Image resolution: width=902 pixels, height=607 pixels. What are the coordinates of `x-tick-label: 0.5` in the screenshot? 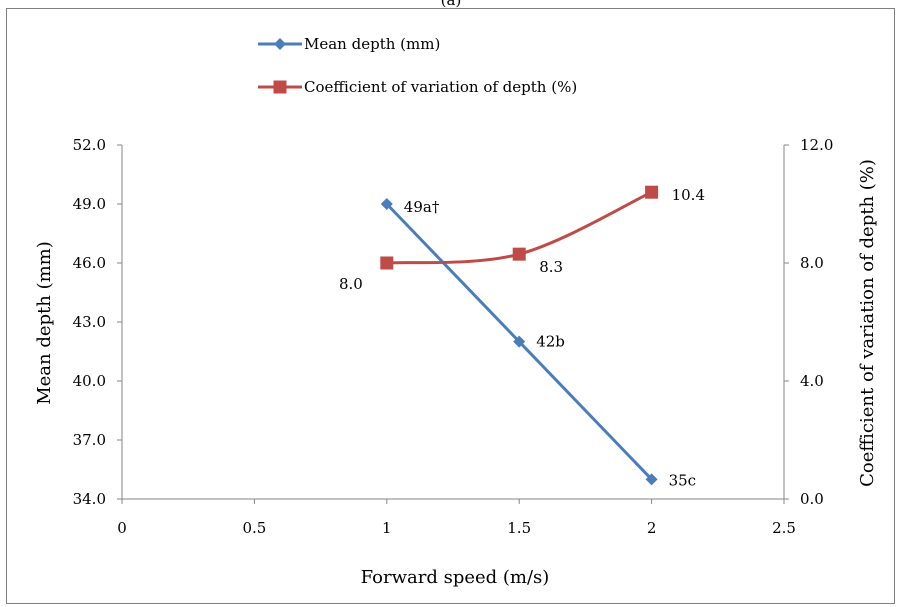 It's located at (254, 528).